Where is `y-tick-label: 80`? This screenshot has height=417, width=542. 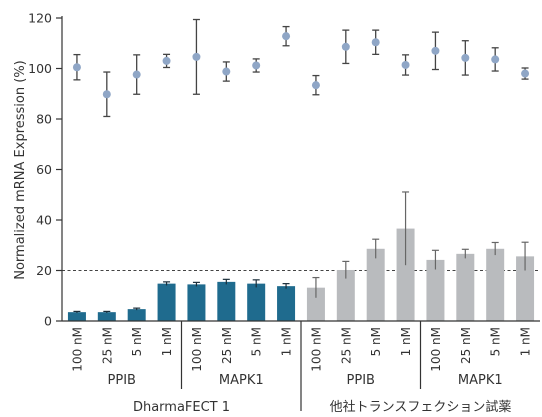
y-tick-label: 80 is located at coordinates (44, 119).